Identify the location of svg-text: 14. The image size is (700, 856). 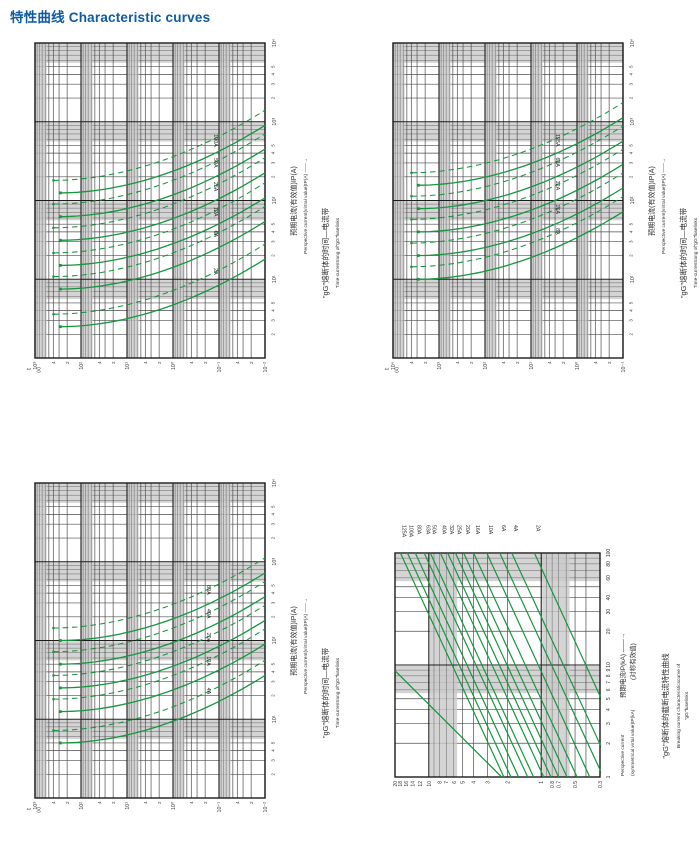
(413, 784).